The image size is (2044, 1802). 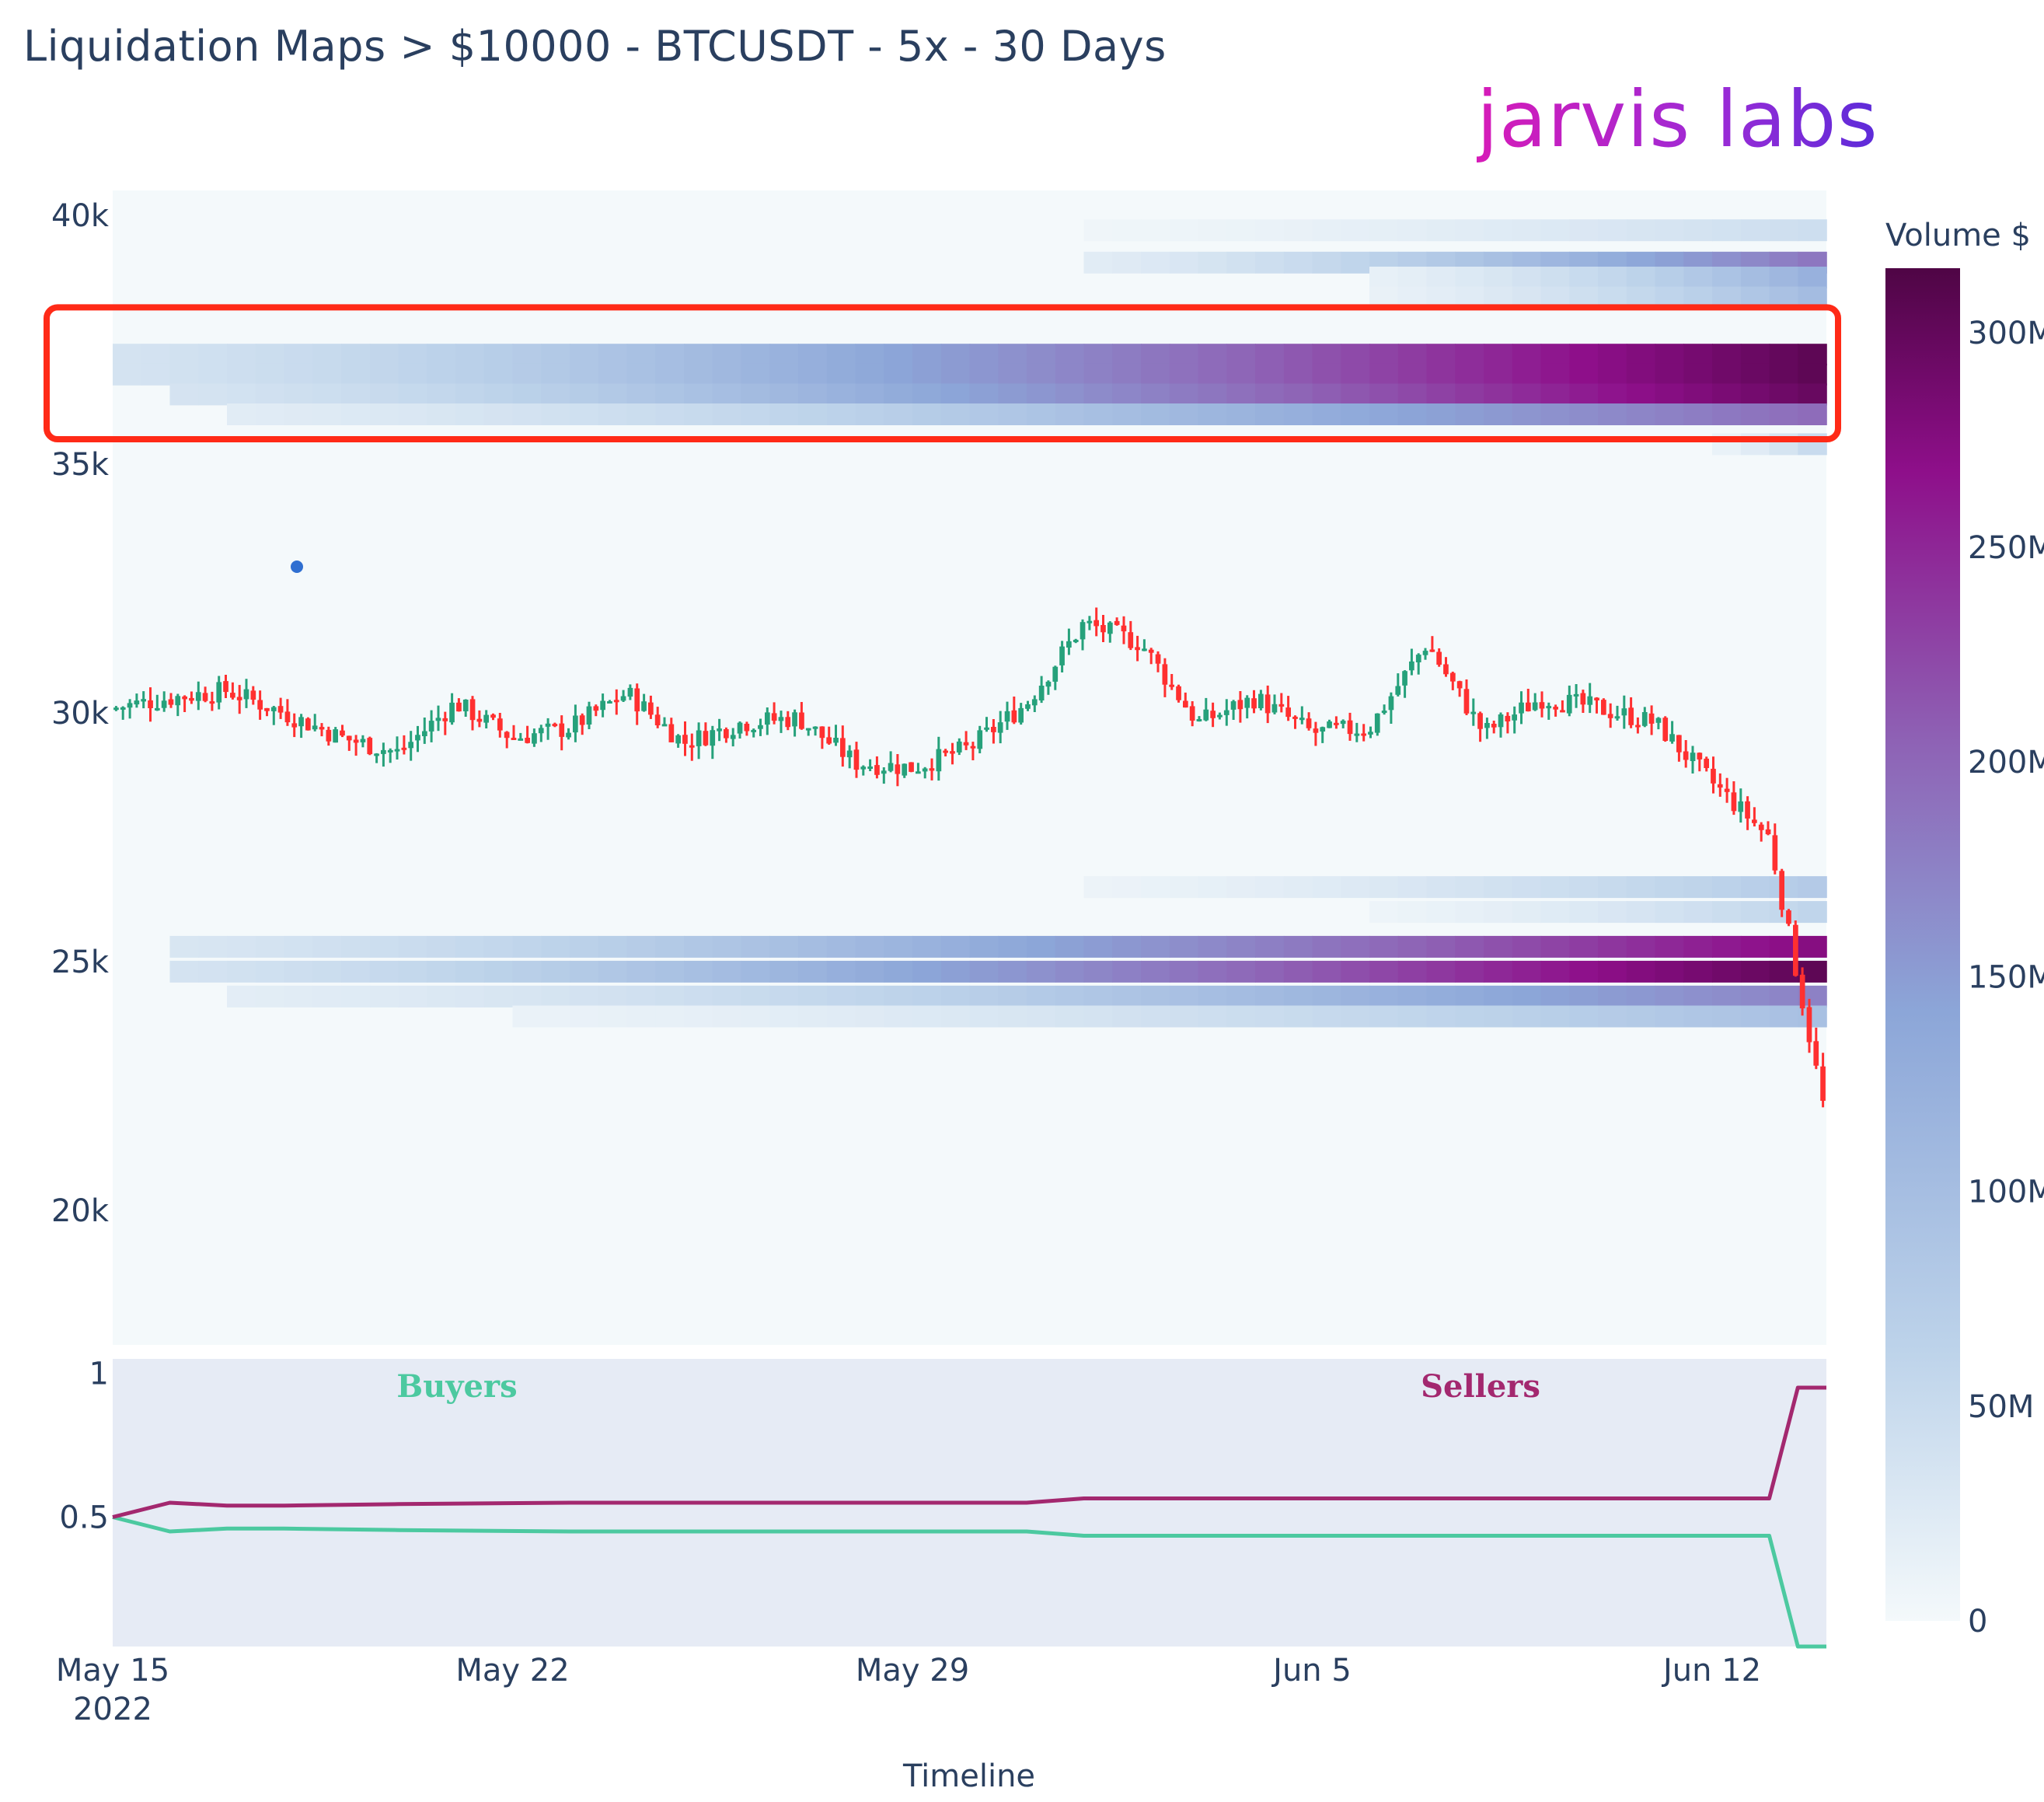 What do you see at coordinates (1311, 1671) in the screenshot?
I see `x-tick-label: Jun 5` at bounding box center [1311, 1671].